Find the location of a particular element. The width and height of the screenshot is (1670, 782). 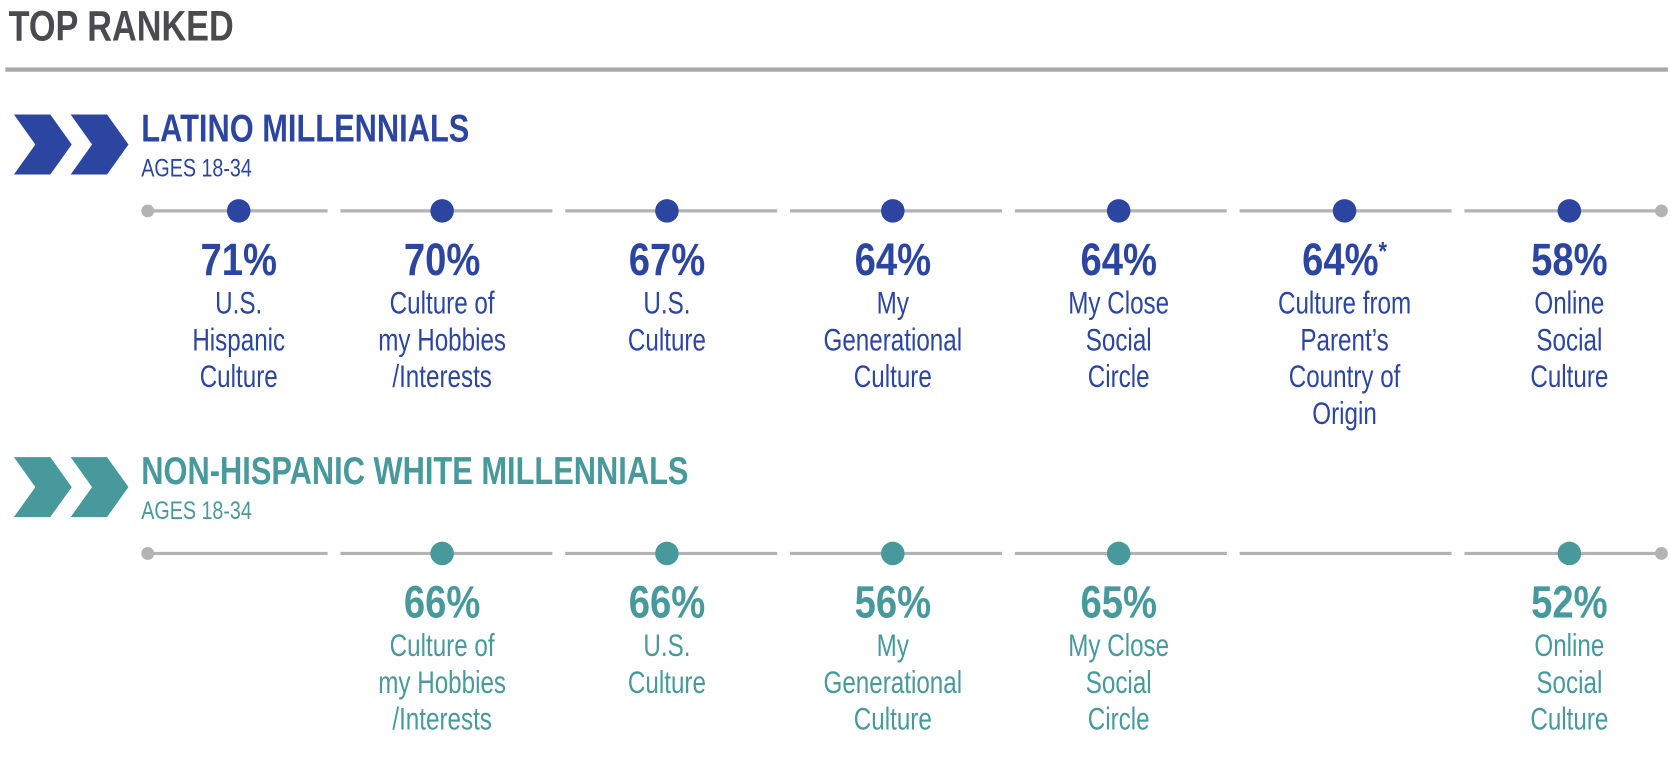

percent-text: 67% is located at coordinates (667, 259).